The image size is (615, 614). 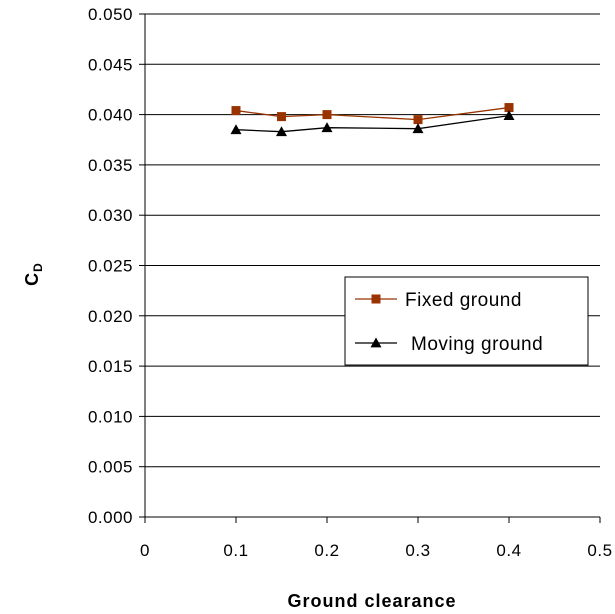 I want to click on x-tick-label: 0.1, so click(x=235, y=550).